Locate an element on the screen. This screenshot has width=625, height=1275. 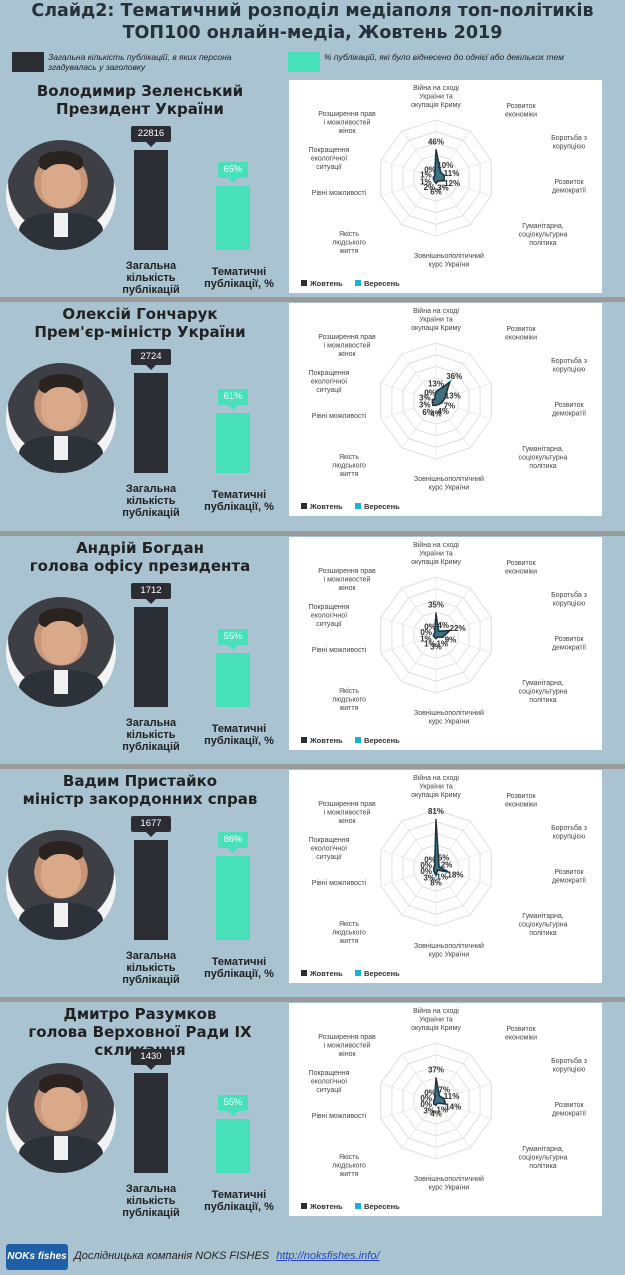
thematic-publications-value: 55% is located at coordinates (233, 639).